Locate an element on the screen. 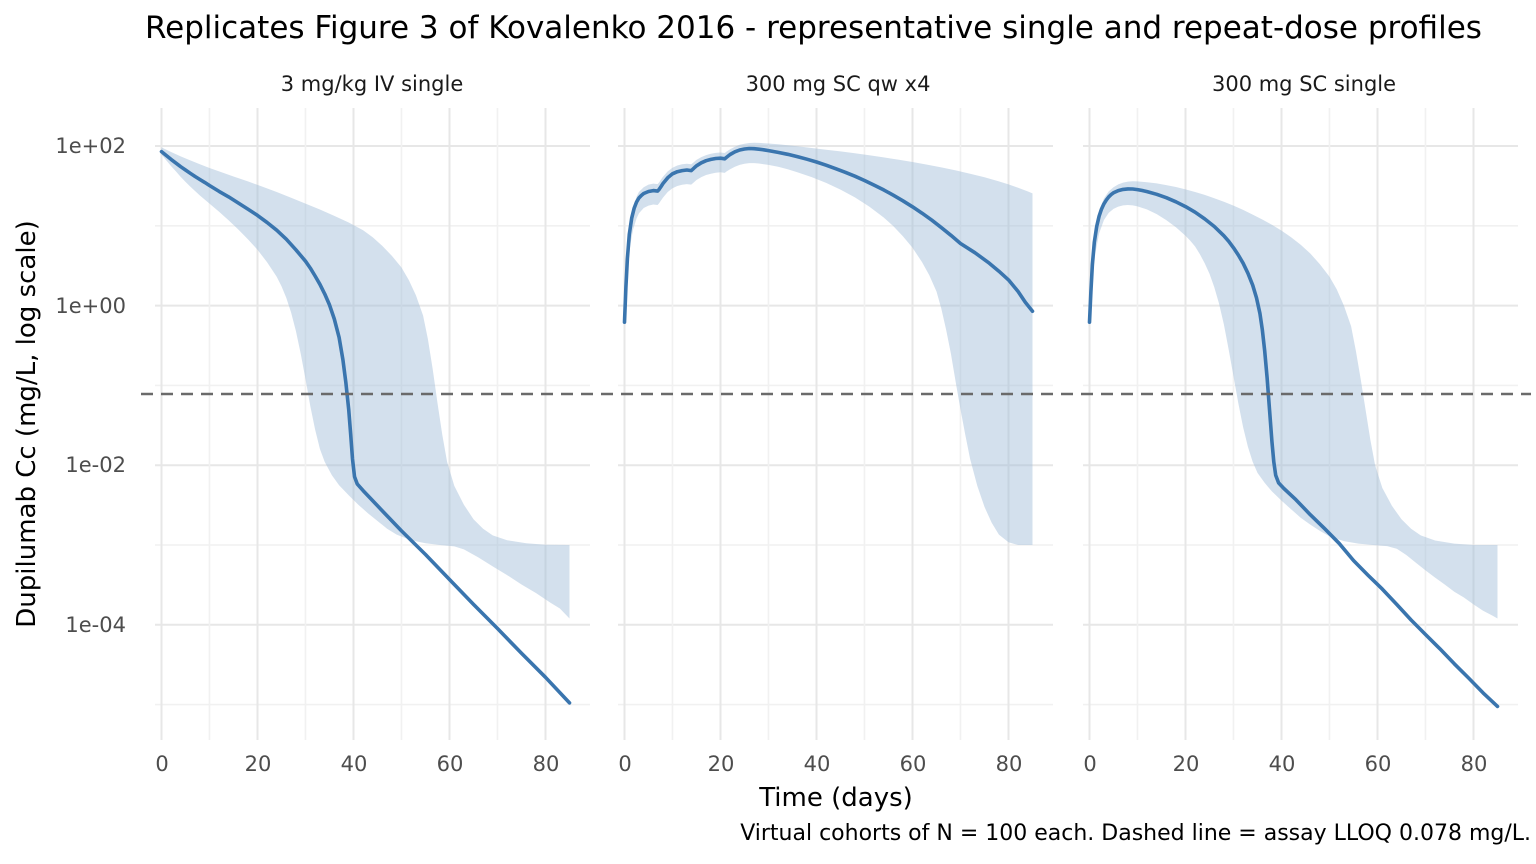 Image resolution: width=1536 pixels, height=864 pixels. y-tick-label: 1e+02 is located at coordinates (90, 146).